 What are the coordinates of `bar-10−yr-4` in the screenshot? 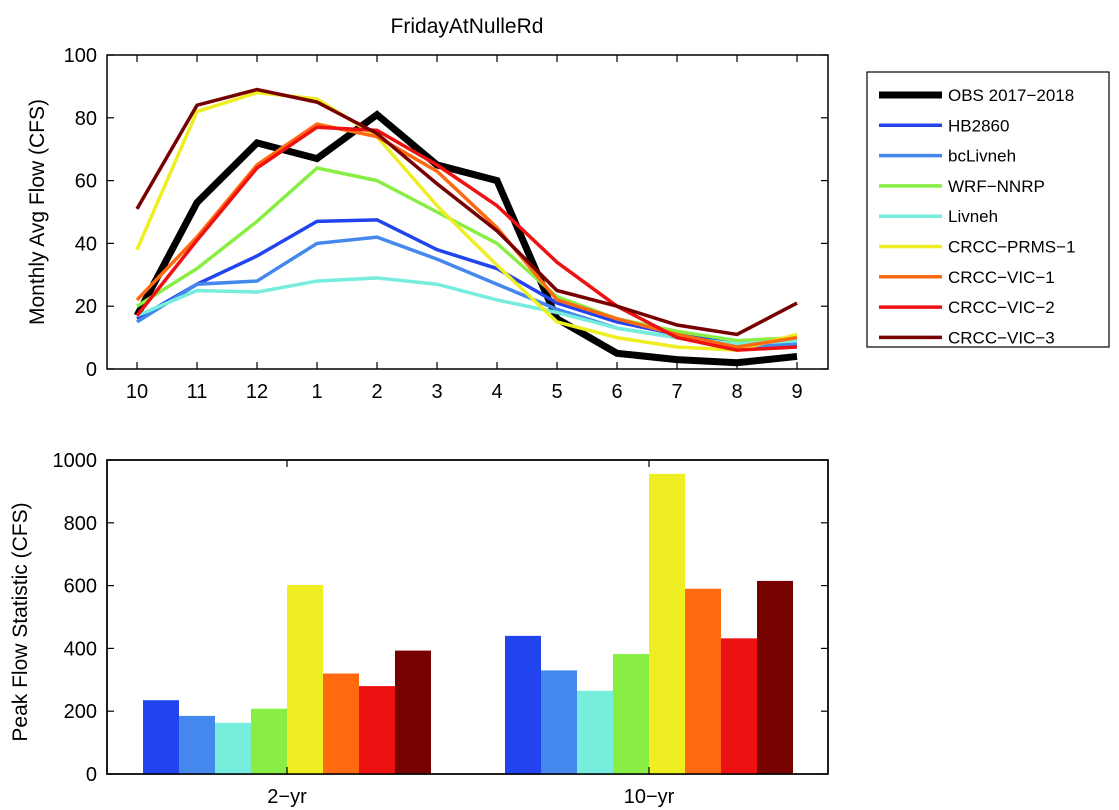 It's located at (631, 714).